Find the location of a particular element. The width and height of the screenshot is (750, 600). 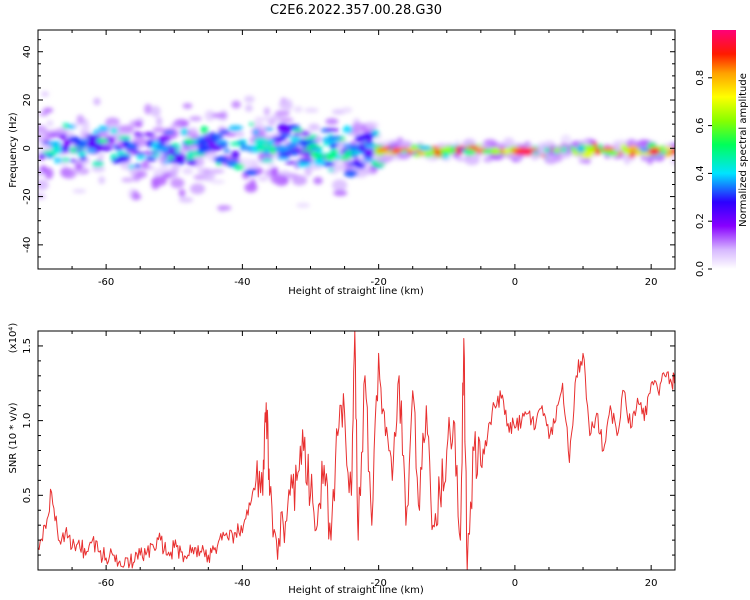

snr-y-scale-label: (x10⁴) is located at coordinates (13, 338).